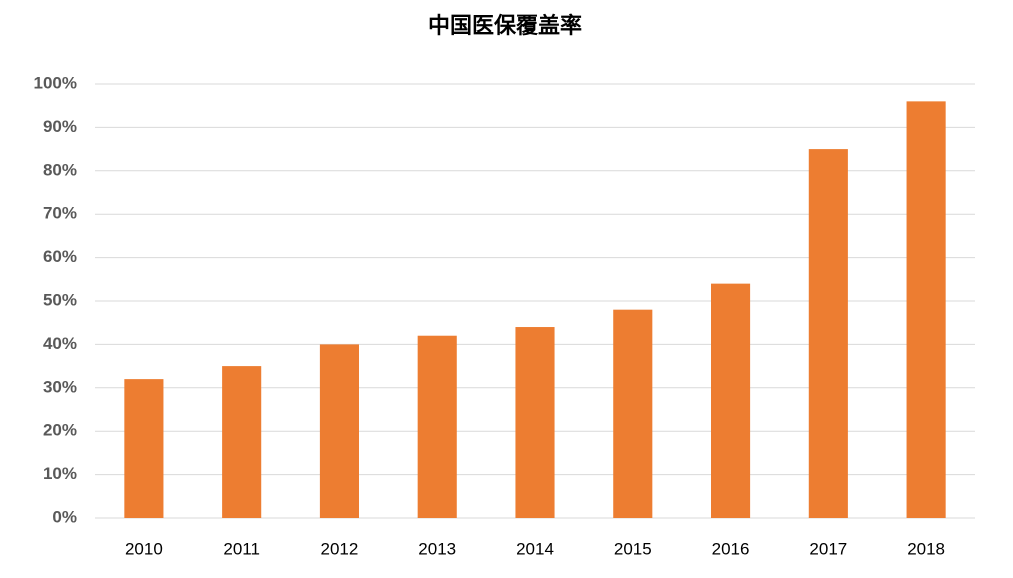  What do you see at coordinates (60, 213) in the screenshot?
I see `y-tick-label: 70%` at bounding box center [60, 213].